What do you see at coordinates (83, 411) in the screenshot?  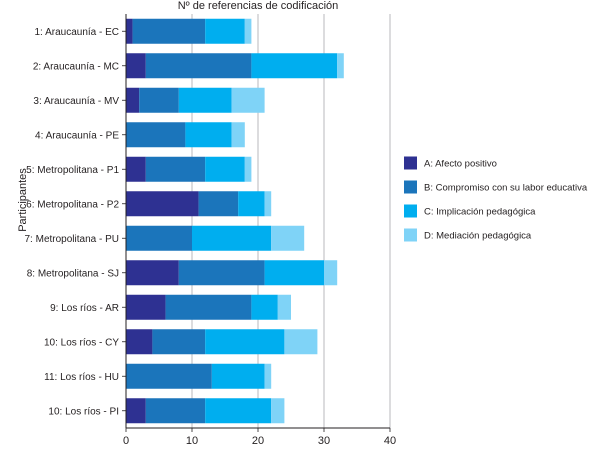 I see `category-label: 10: Los ríos - PI` at bounding box center [83, 411].